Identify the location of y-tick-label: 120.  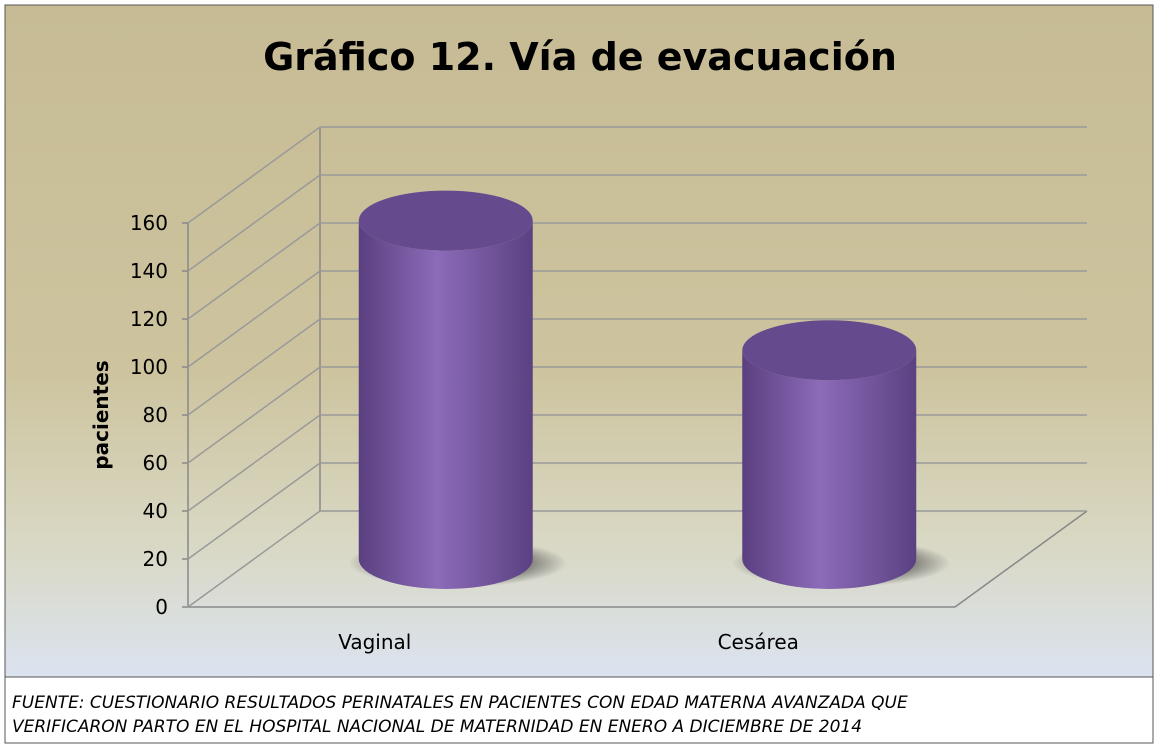
(149, 319).